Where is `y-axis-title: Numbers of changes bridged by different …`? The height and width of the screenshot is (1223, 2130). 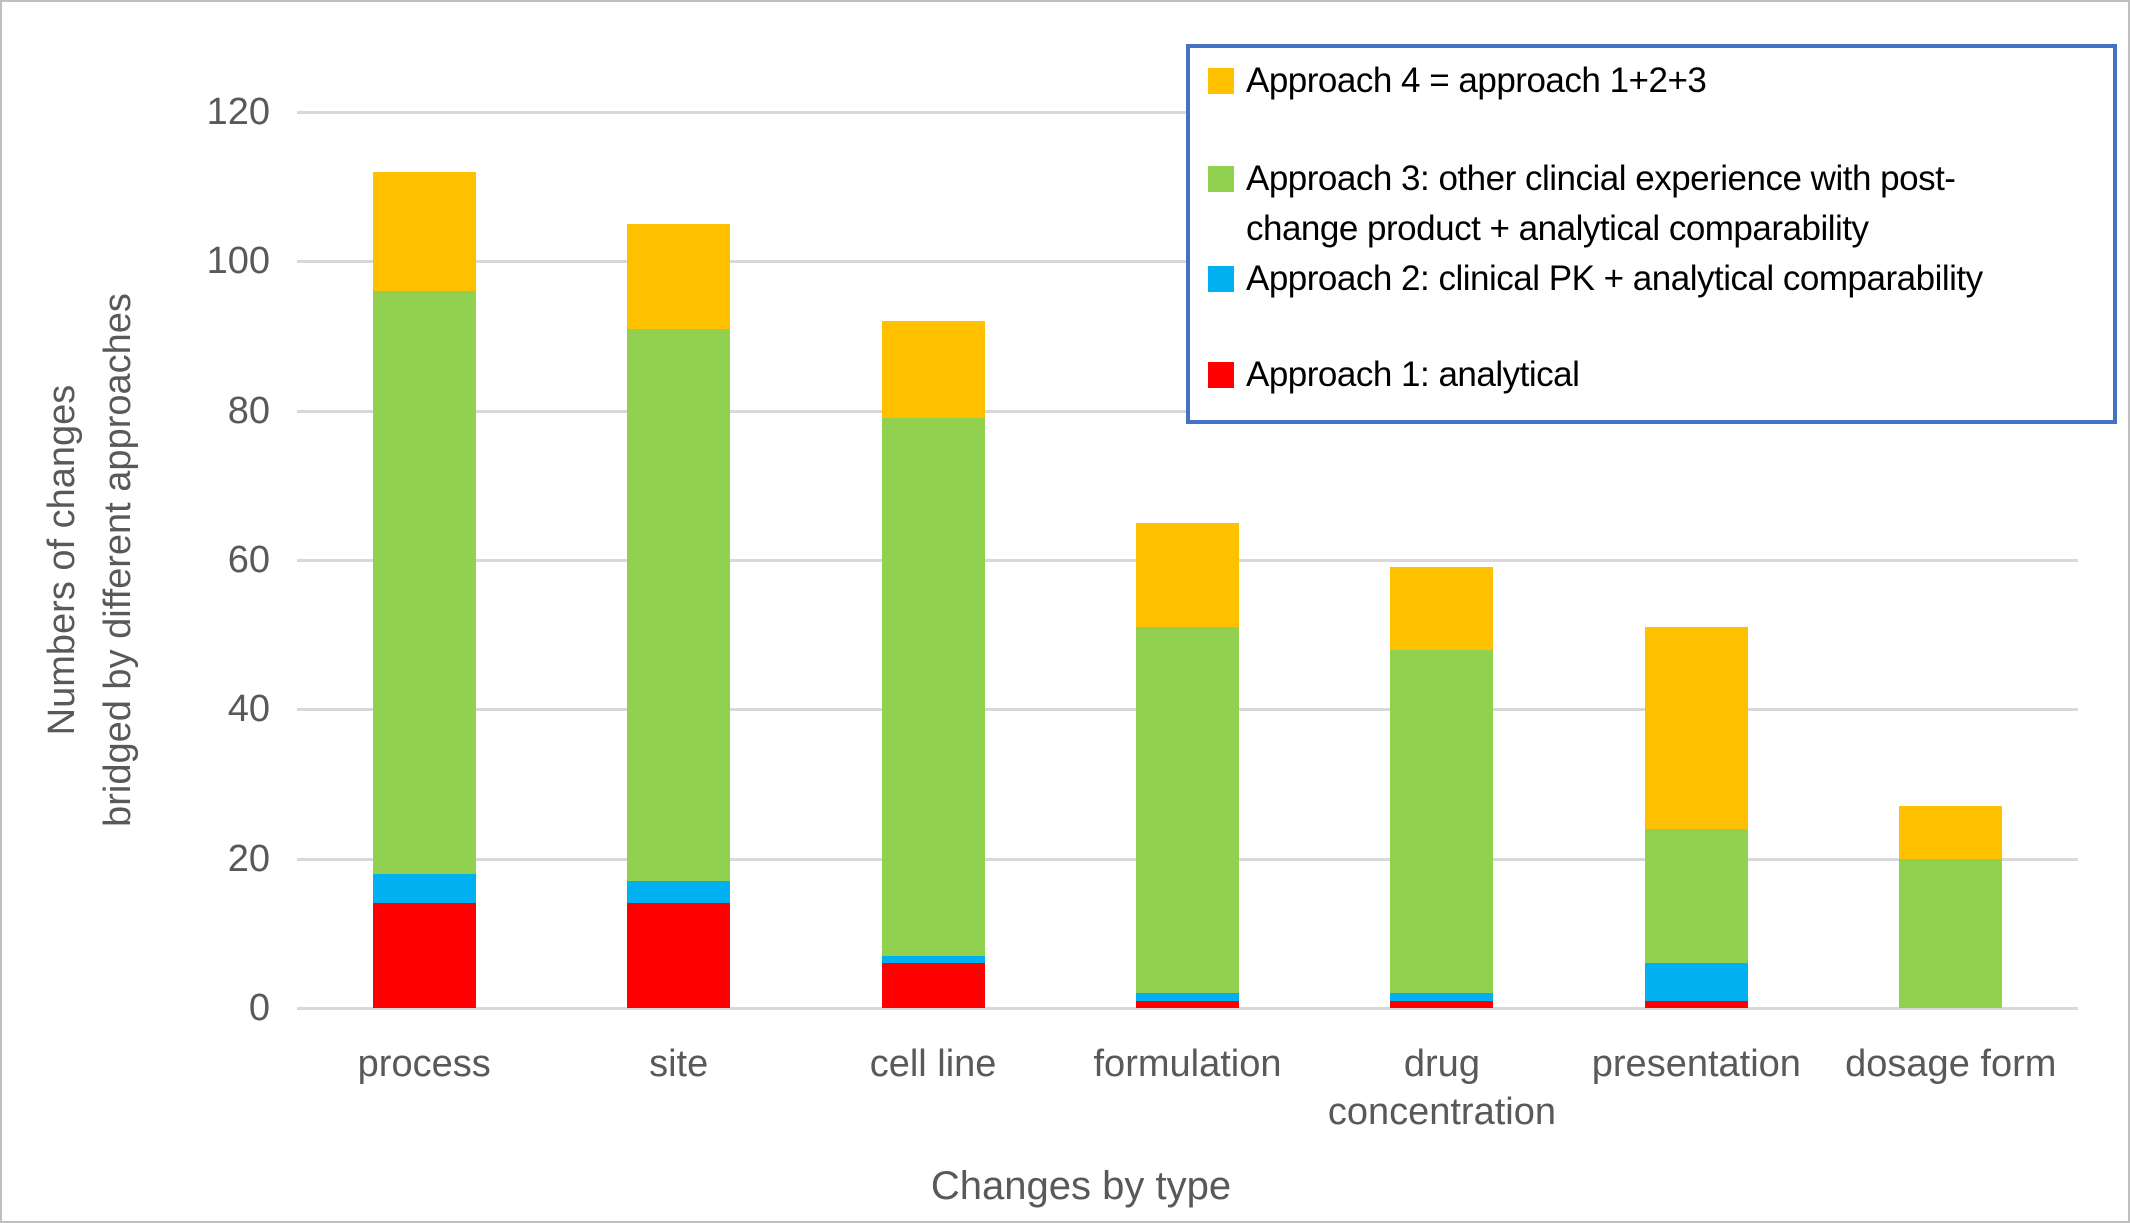 y-axis-title: Numbers of changes bridged by different … is located at coordinates (90, 560).